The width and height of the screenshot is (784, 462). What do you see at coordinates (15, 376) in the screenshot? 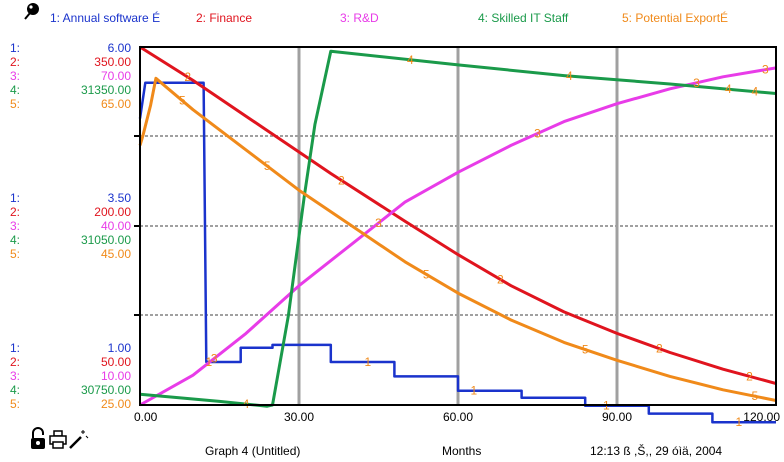
I see `scale-bottom-n3: 3:` at bounding box center [15, 376].